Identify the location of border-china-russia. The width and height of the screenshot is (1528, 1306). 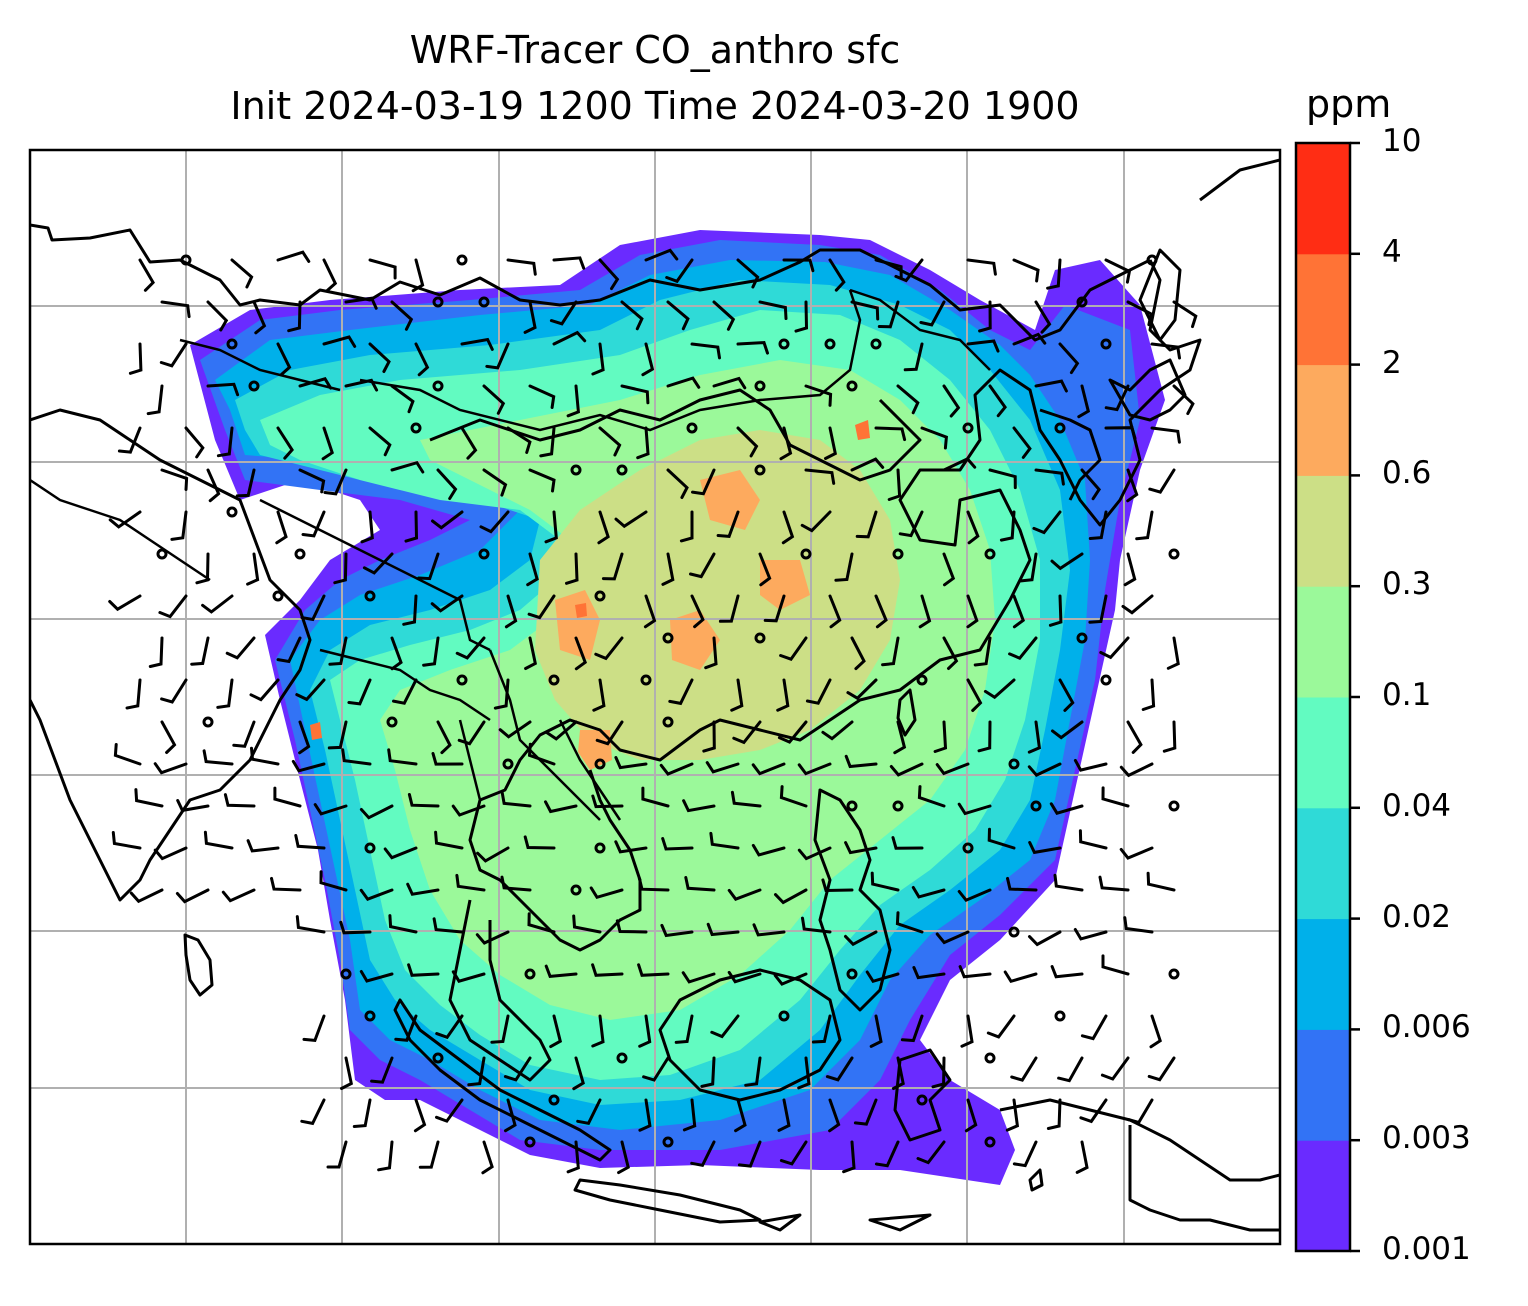
(920, 329).